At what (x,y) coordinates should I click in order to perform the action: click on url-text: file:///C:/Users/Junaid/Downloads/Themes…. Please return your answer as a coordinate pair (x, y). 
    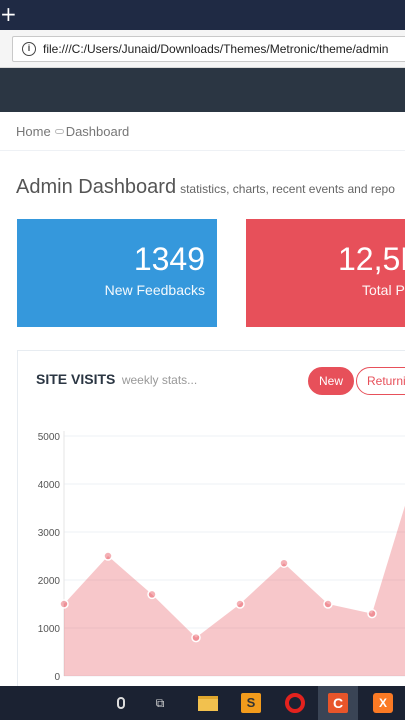
    Looking at the image, I should click on (216, 49).